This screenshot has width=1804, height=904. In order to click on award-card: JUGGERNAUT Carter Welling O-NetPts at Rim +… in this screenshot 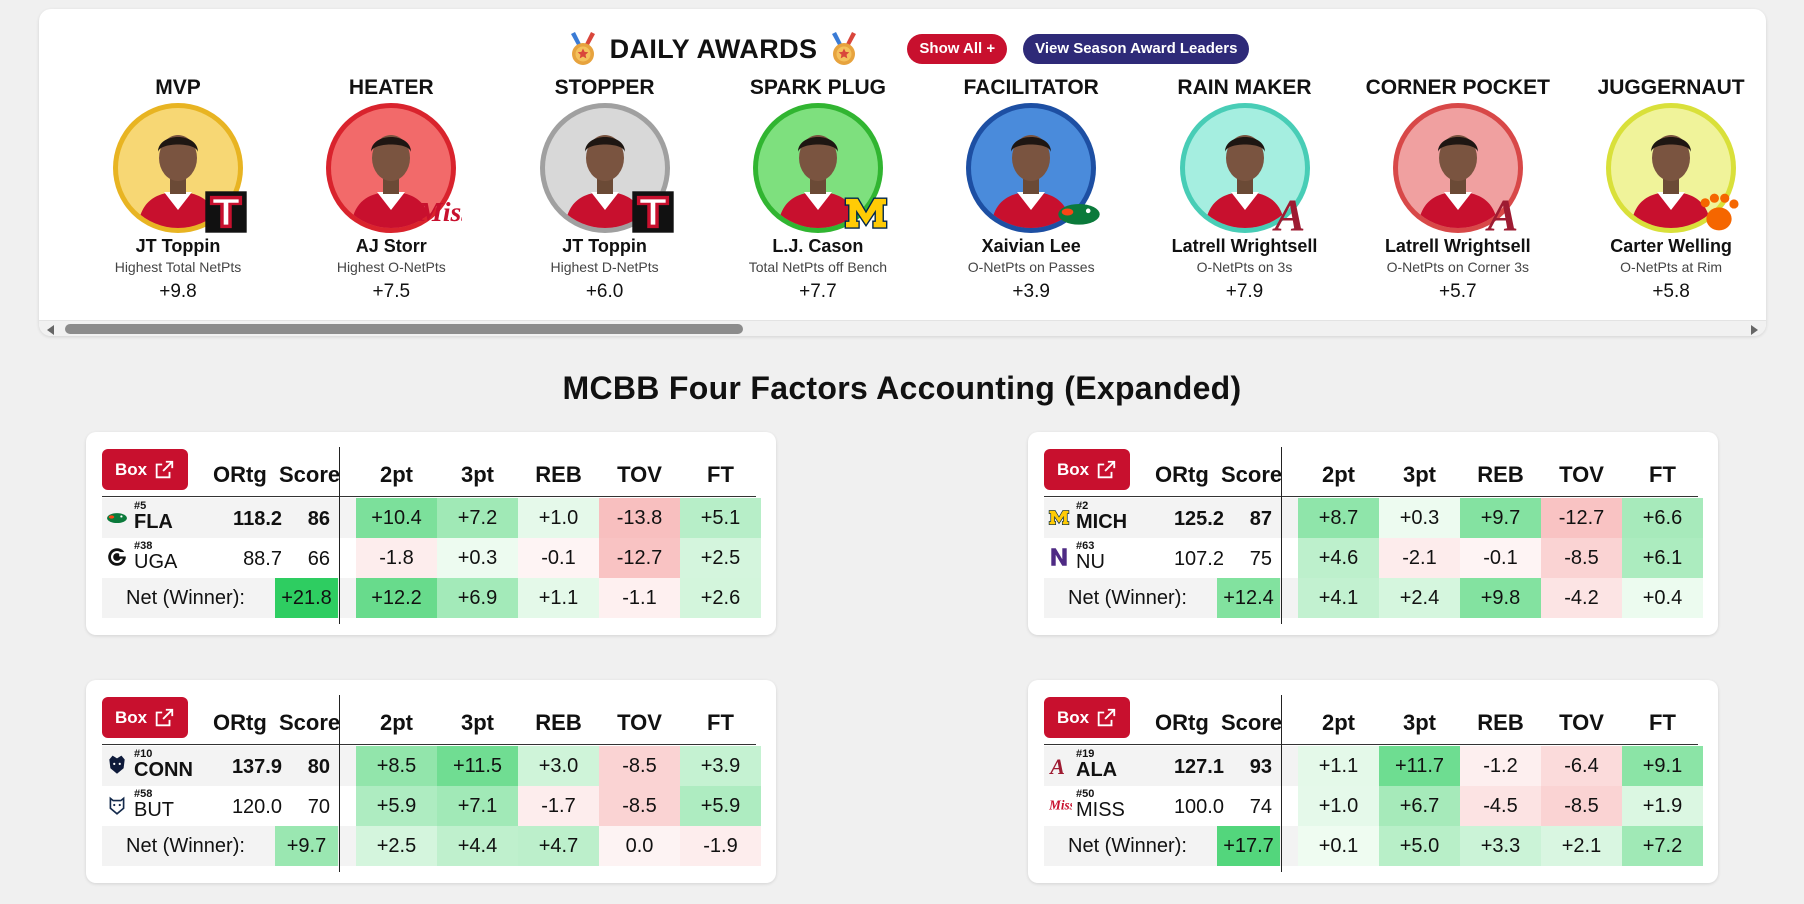, I will do `click(1671, 190)`.